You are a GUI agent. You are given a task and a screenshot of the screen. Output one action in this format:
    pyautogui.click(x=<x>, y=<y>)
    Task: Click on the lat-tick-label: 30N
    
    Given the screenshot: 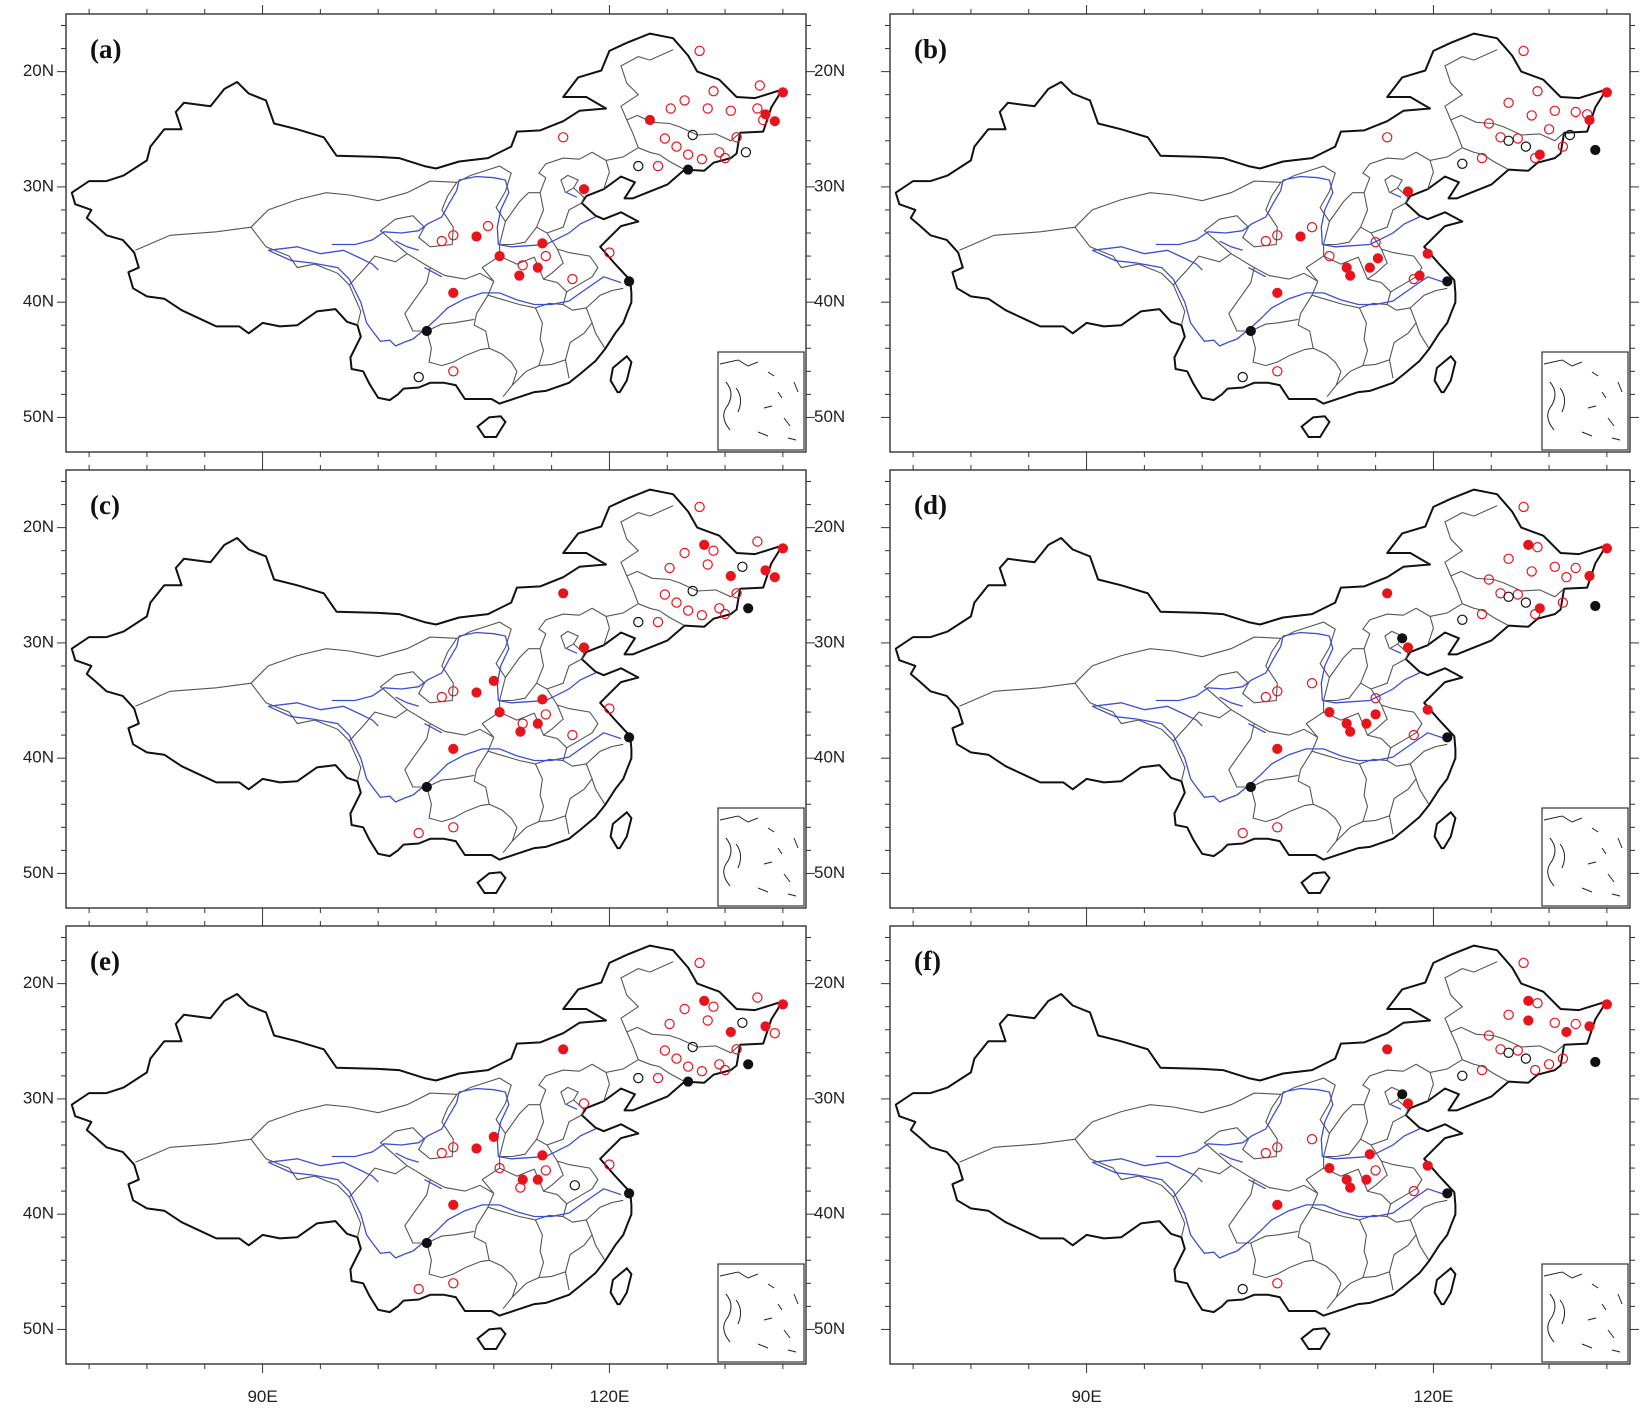 What is the action you would take?
    pyautogui.click(x=829, y=1097)
    